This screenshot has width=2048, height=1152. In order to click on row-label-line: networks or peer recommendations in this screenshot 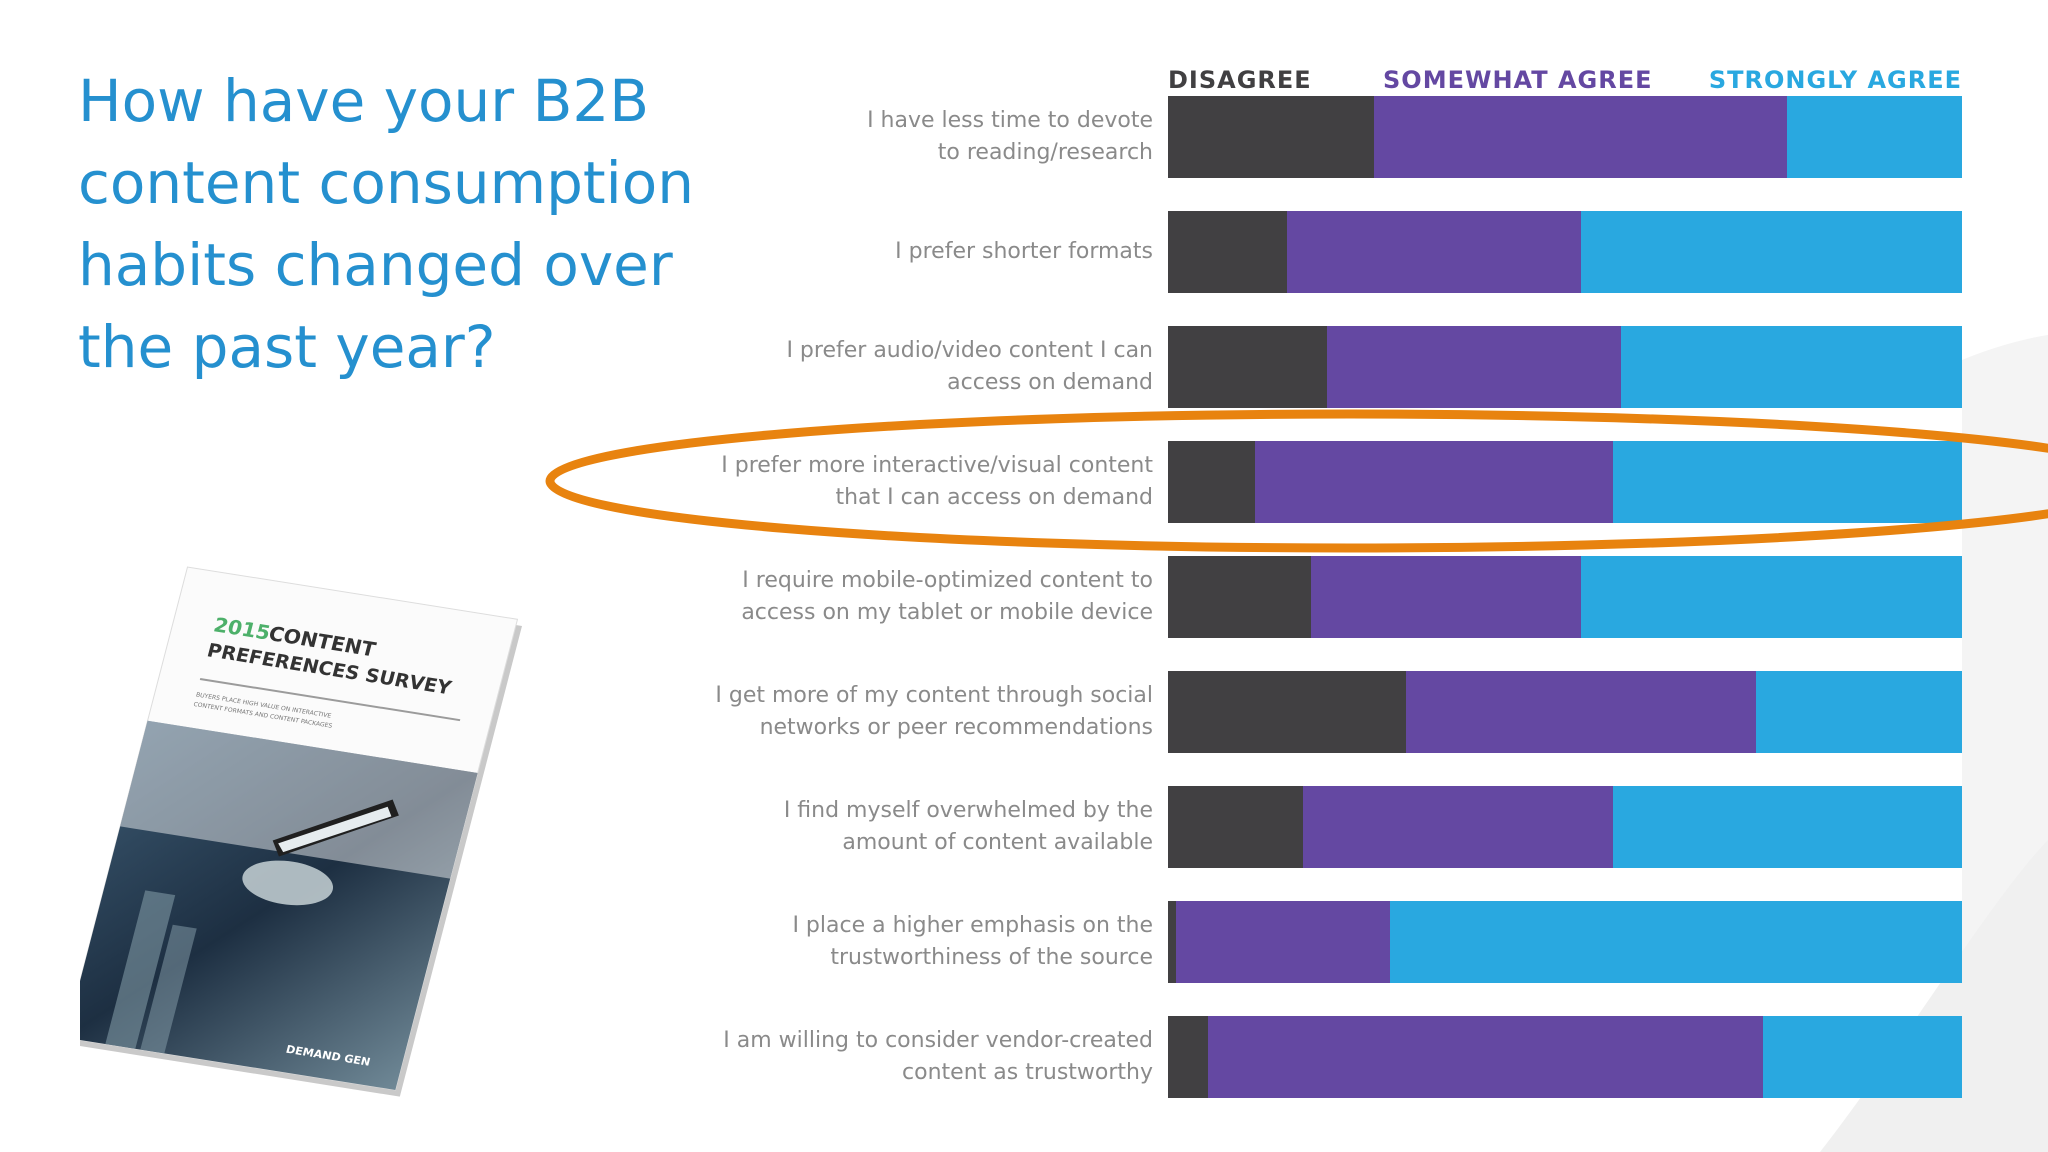, I will do `click(956, 727)`.